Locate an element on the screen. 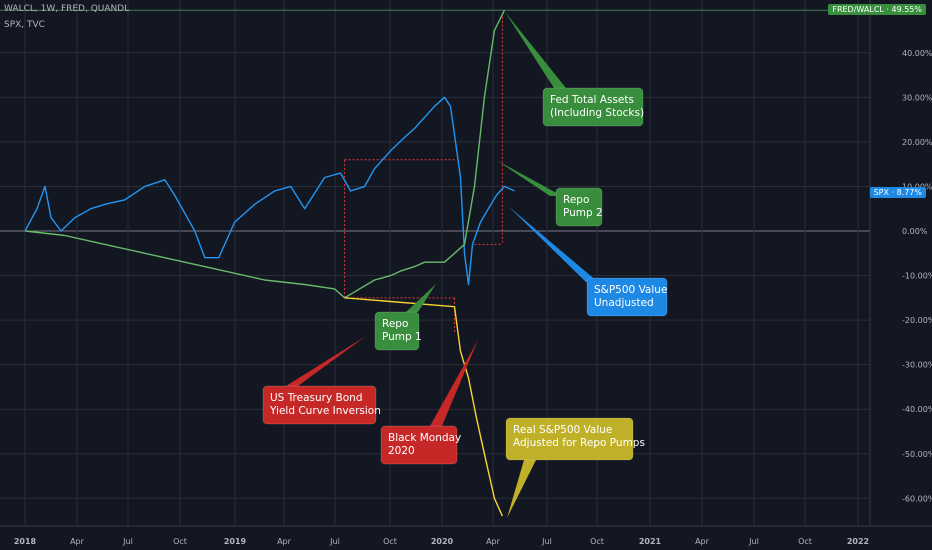 This screenshot has width=932, height=550. chart-header-title: WALCL, 1W, FRED, QUANDL is located at coordinates (67, 9).